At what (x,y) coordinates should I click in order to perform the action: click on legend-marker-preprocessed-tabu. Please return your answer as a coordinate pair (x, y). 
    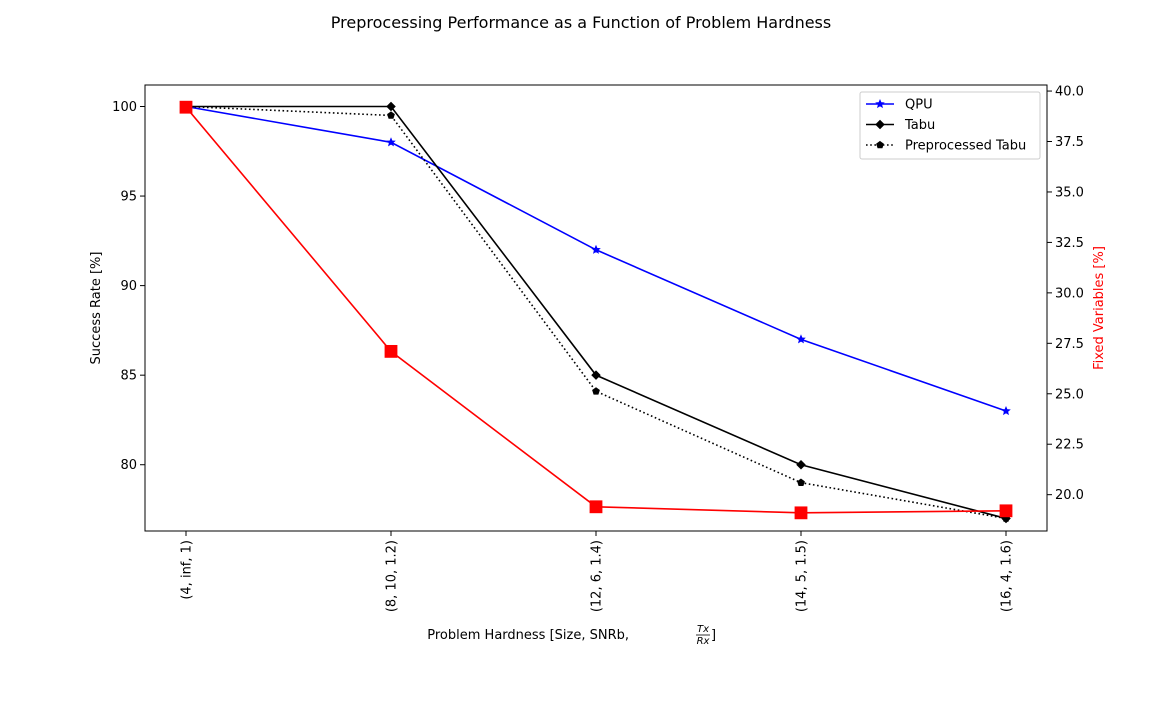
    Looking at the image, I should click on (880, 144).